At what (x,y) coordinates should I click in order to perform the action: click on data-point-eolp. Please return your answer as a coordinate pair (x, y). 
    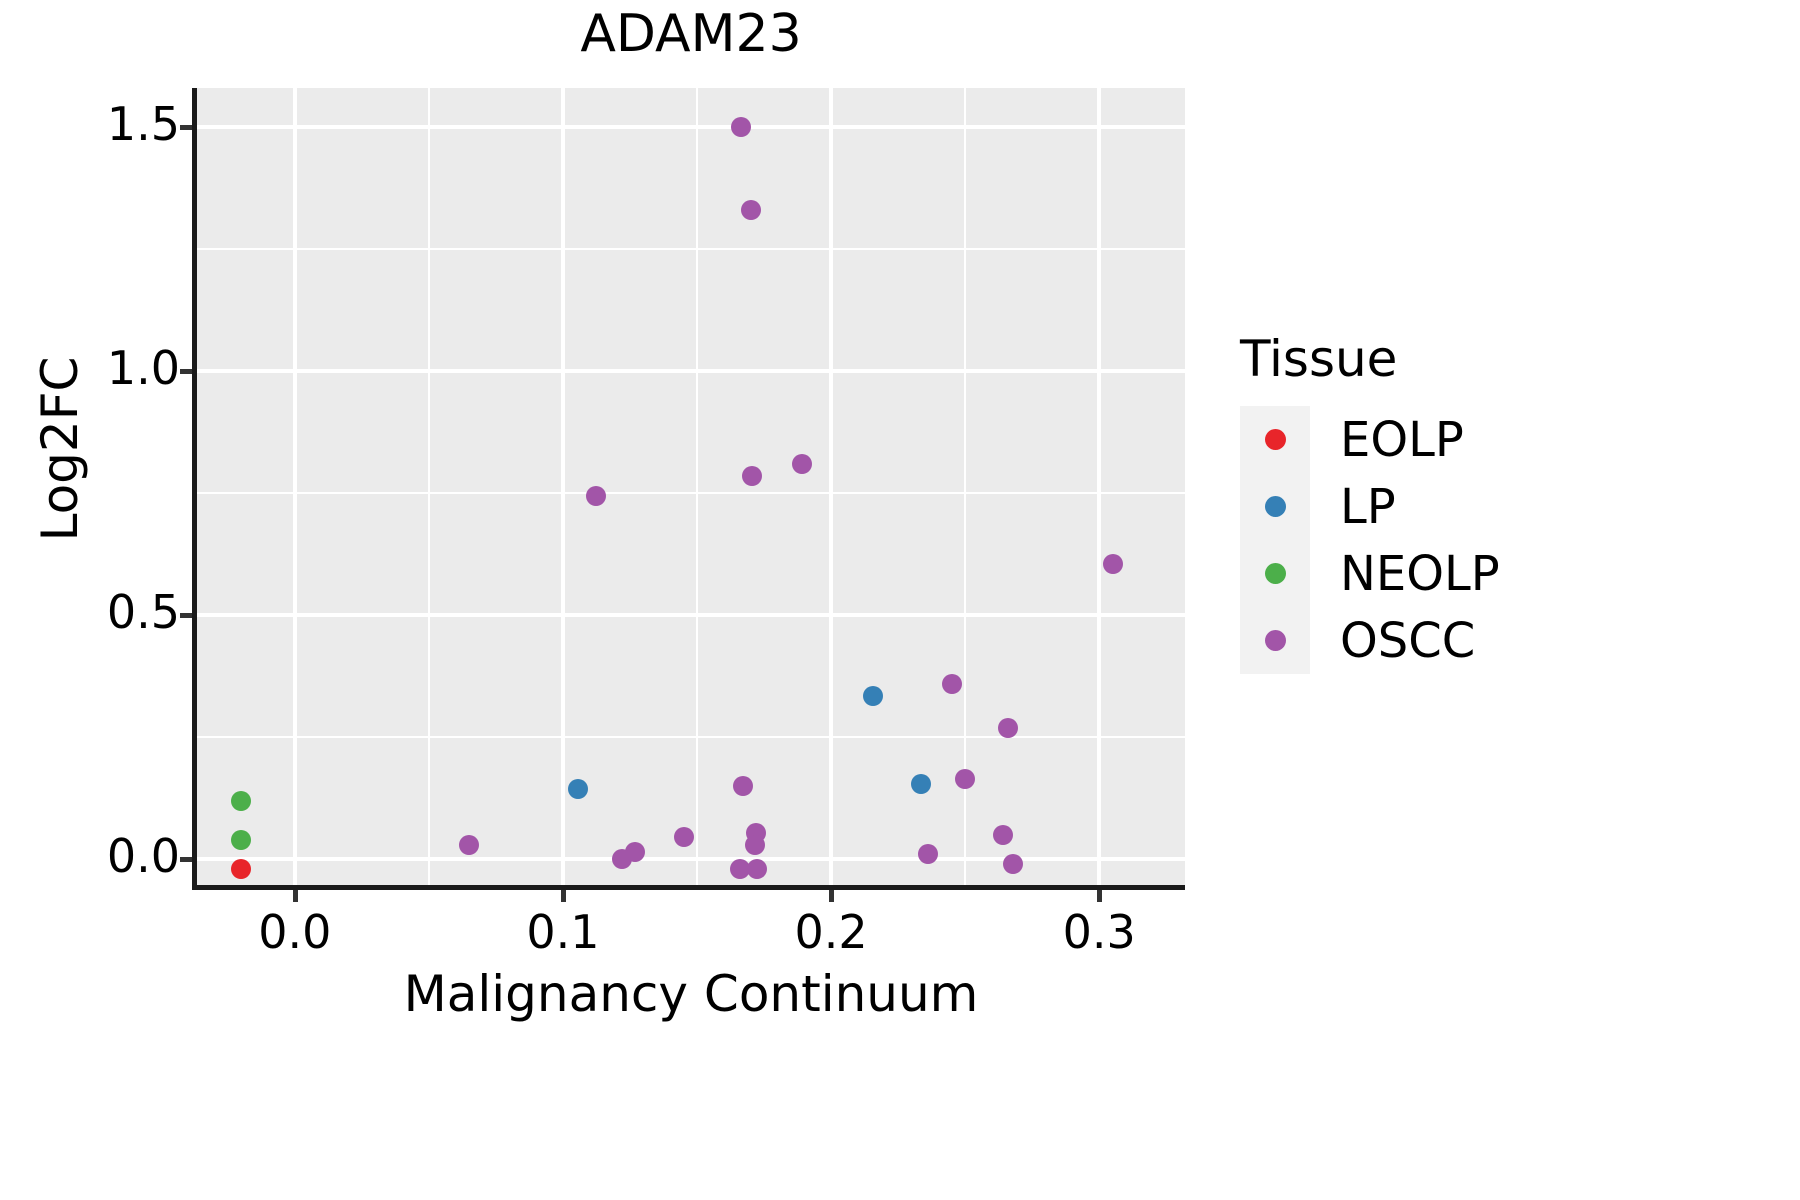
    Looking at the image, I should click on (241, 869).